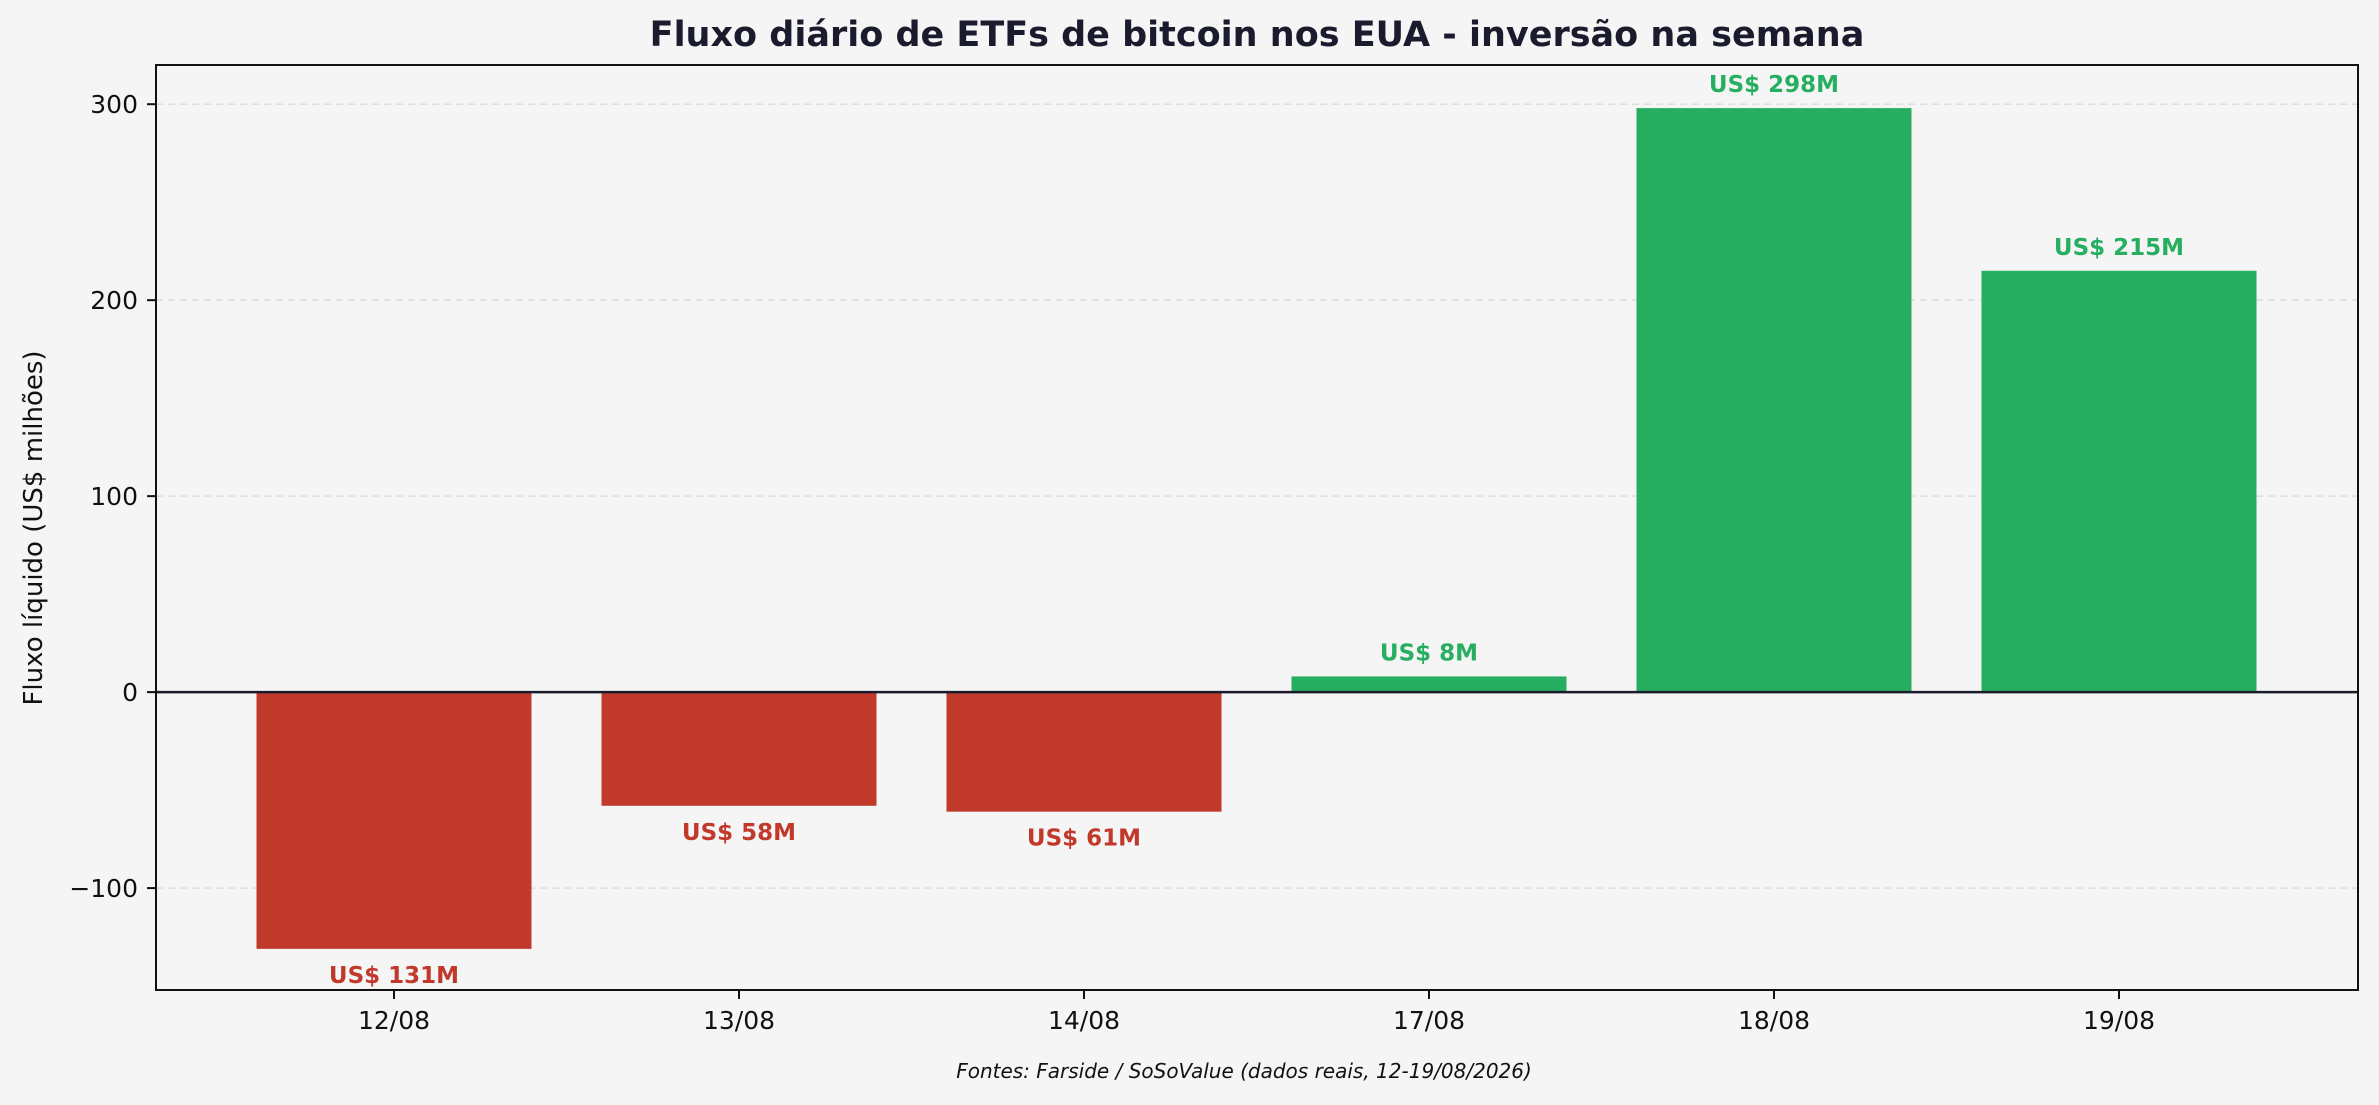  I want to click on x-tick-label: 12/08, so click(394, 1020).